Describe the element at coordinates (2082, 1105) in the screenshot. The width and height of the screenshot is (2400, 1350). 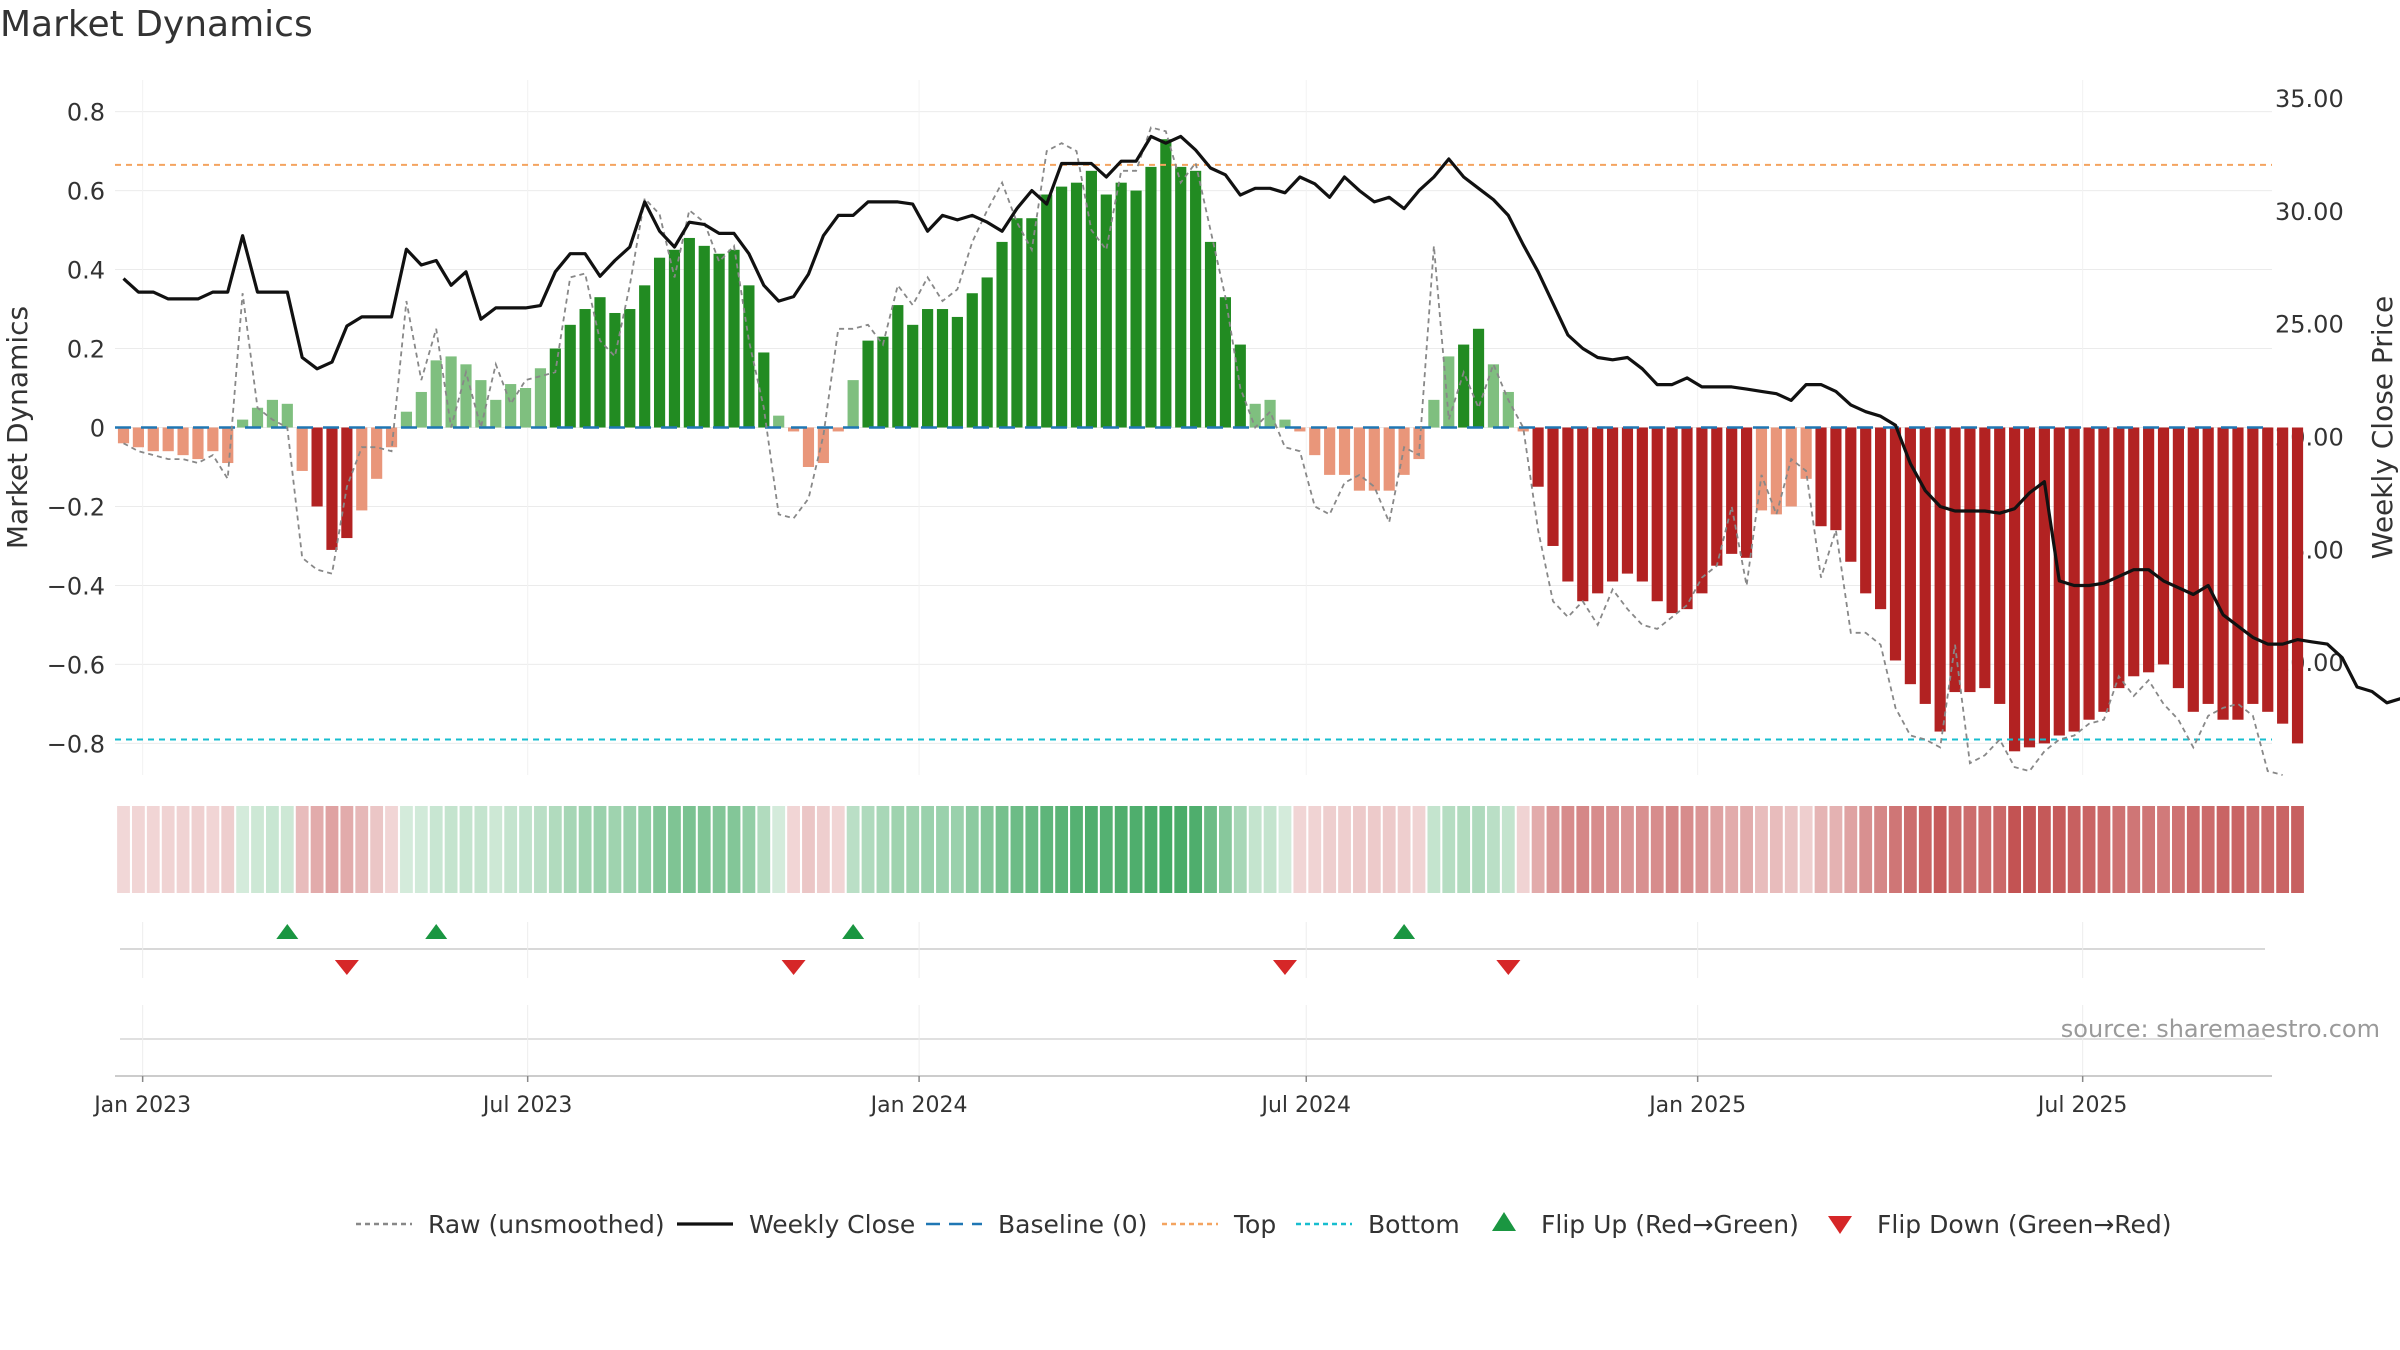
I see `x-tick-label: Jul 2025` at that location.